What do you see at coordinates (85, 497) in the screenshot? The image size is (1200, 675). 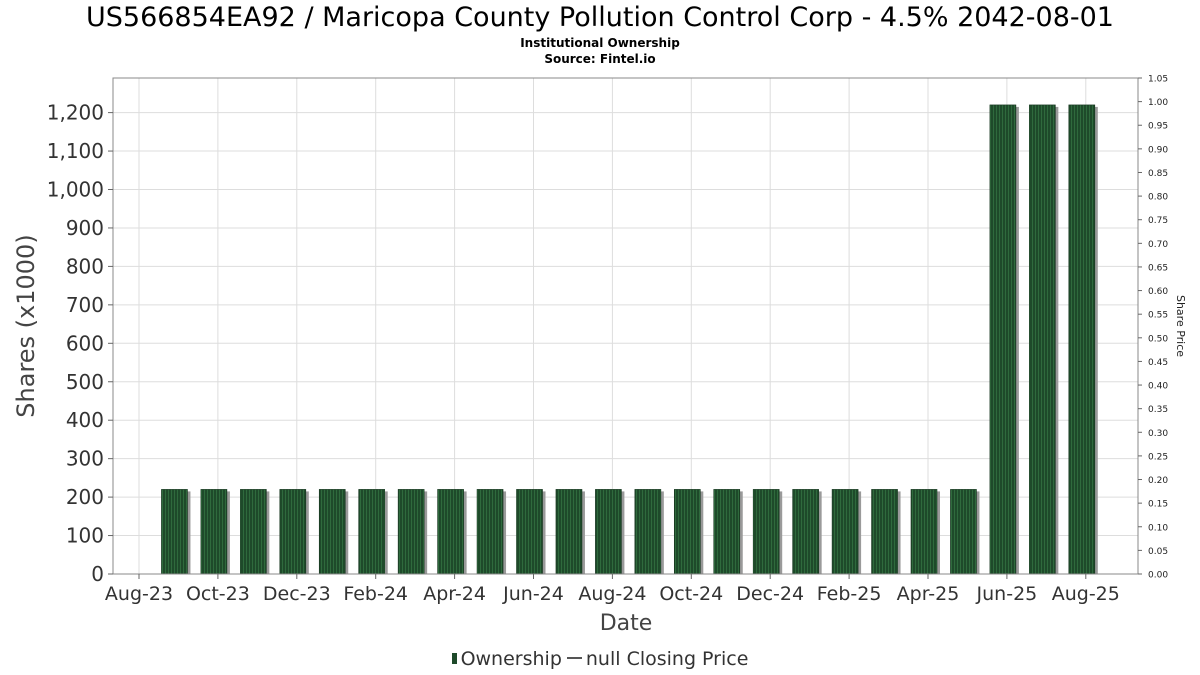 I see `y-tick-label: 200` at bounding box center [85, 497].